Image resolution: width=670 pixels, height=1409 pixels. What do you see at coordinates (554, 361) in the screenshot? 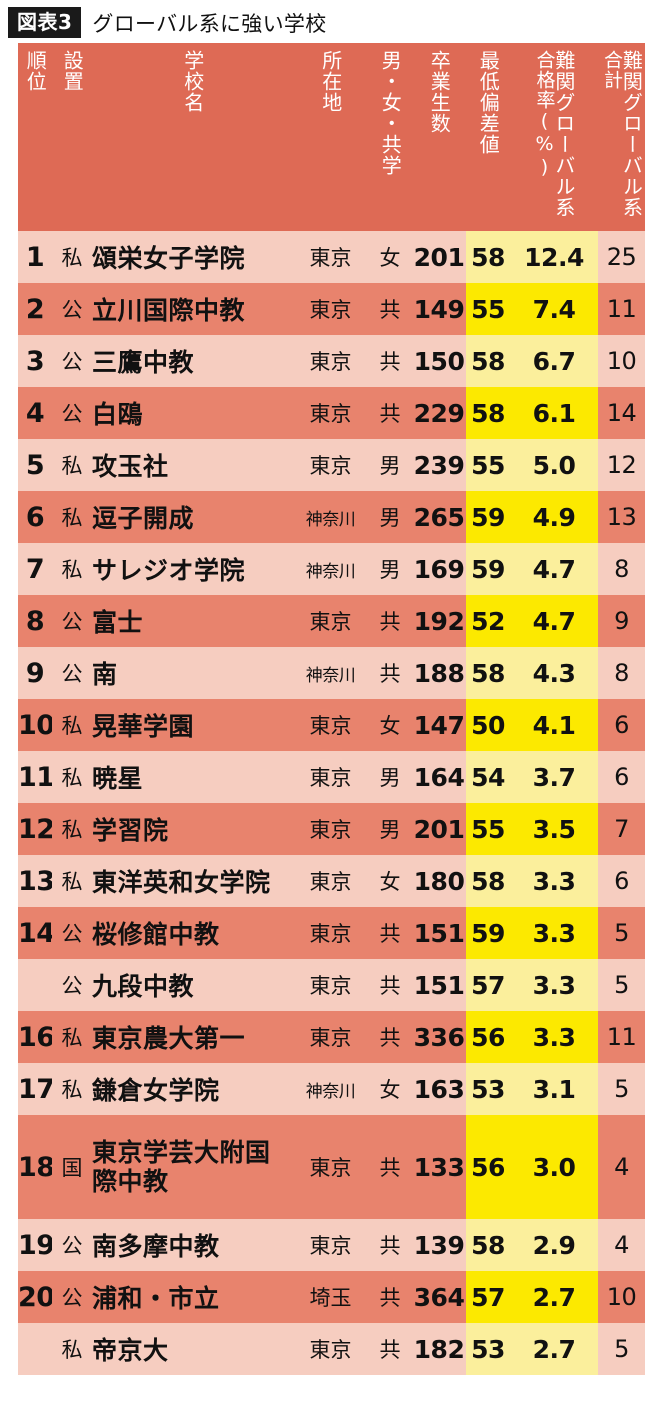
I see `cell-pass-rate: 6.7` at bounding box center [554, 361].